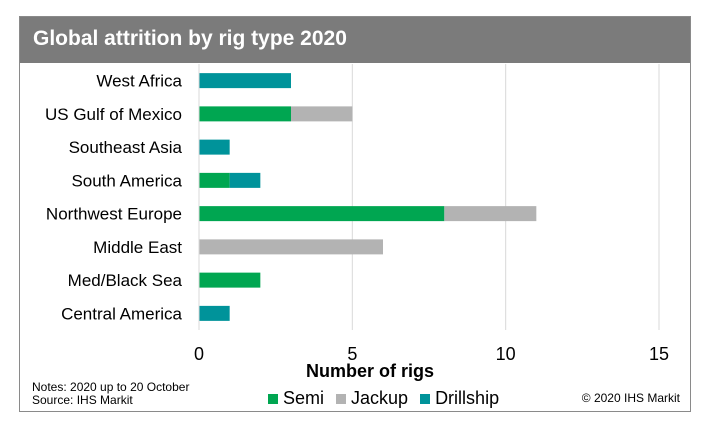 This screenshot has width=720, height=432. What do you see at coordinates (304, 398) in the screenshot?
I see `legend-label-semi: Semi` at bounding box center [304, 398].